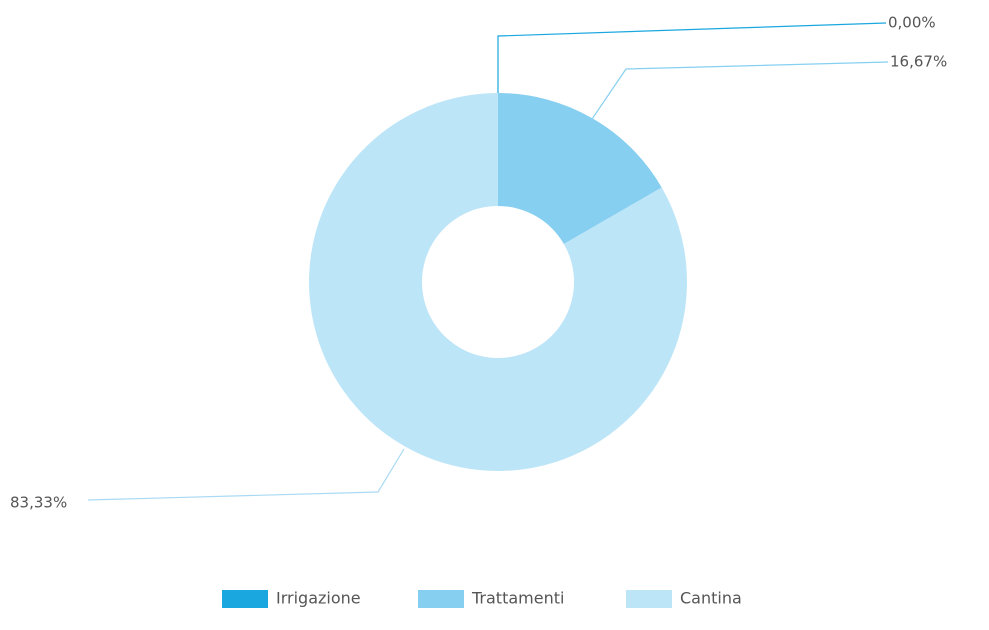 Image resolution: width=989 pixels, height=630 pixels. I want to click on legend-label-cantina: Cantina, so click(711, 598).